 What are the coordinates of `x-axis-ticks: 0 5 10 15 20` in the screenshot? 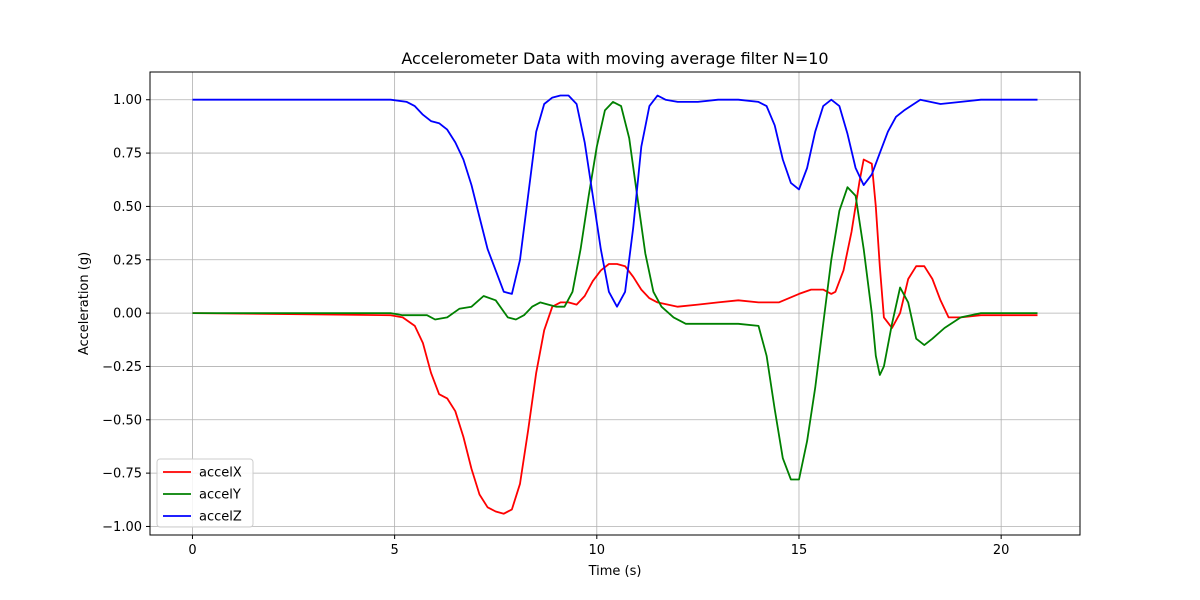 It's located at (598, 546).